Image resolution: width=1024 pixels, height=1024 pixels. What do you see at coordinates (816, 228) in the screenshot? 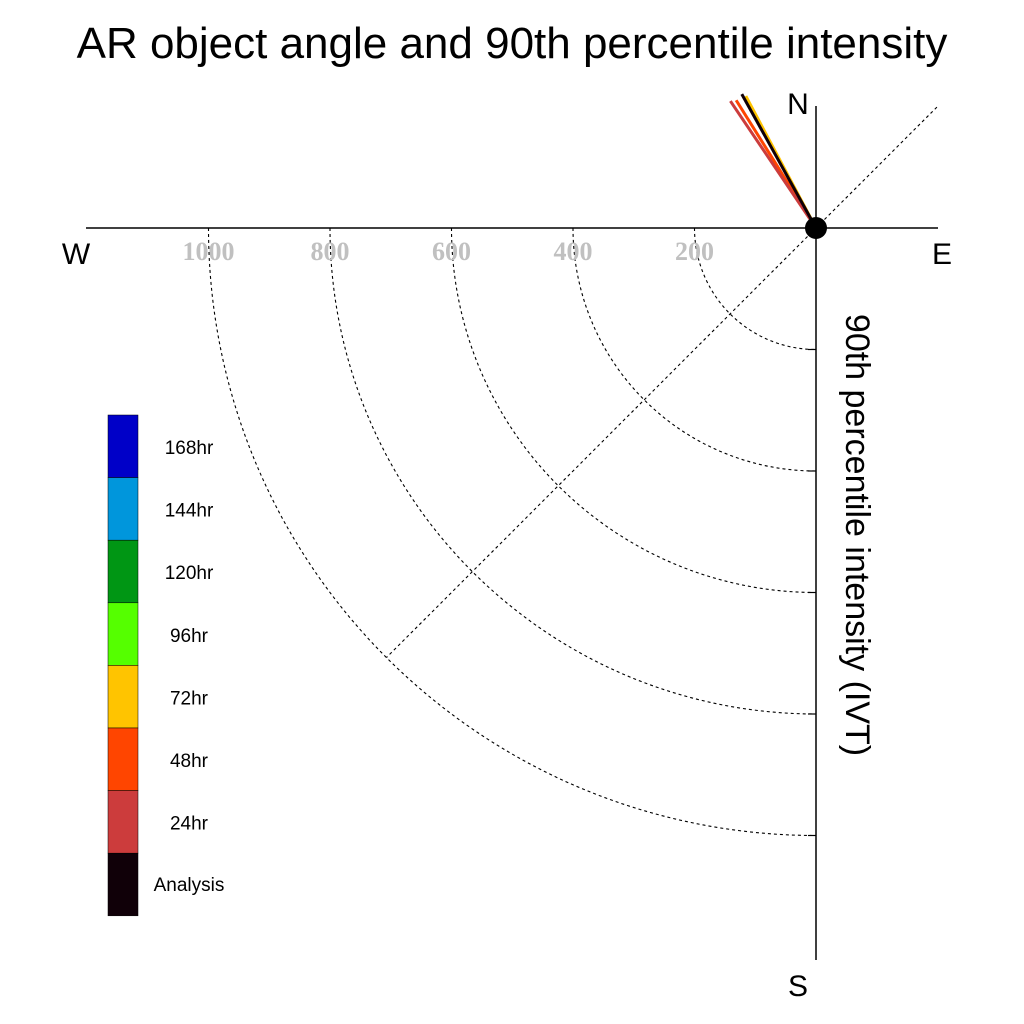
I see `origin-marker` at bounding box center [816, 228].